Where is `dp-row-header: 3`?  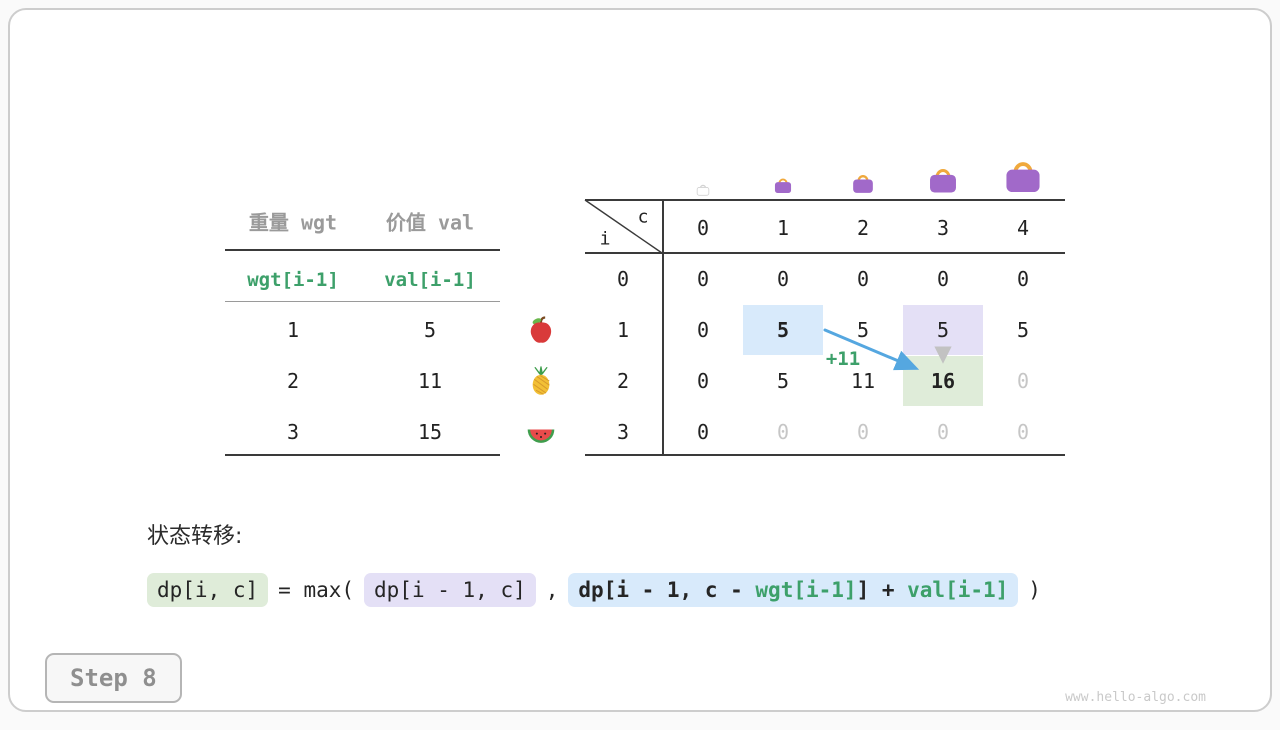 dp-row-header: 3 is located at coordinates (623, 432).